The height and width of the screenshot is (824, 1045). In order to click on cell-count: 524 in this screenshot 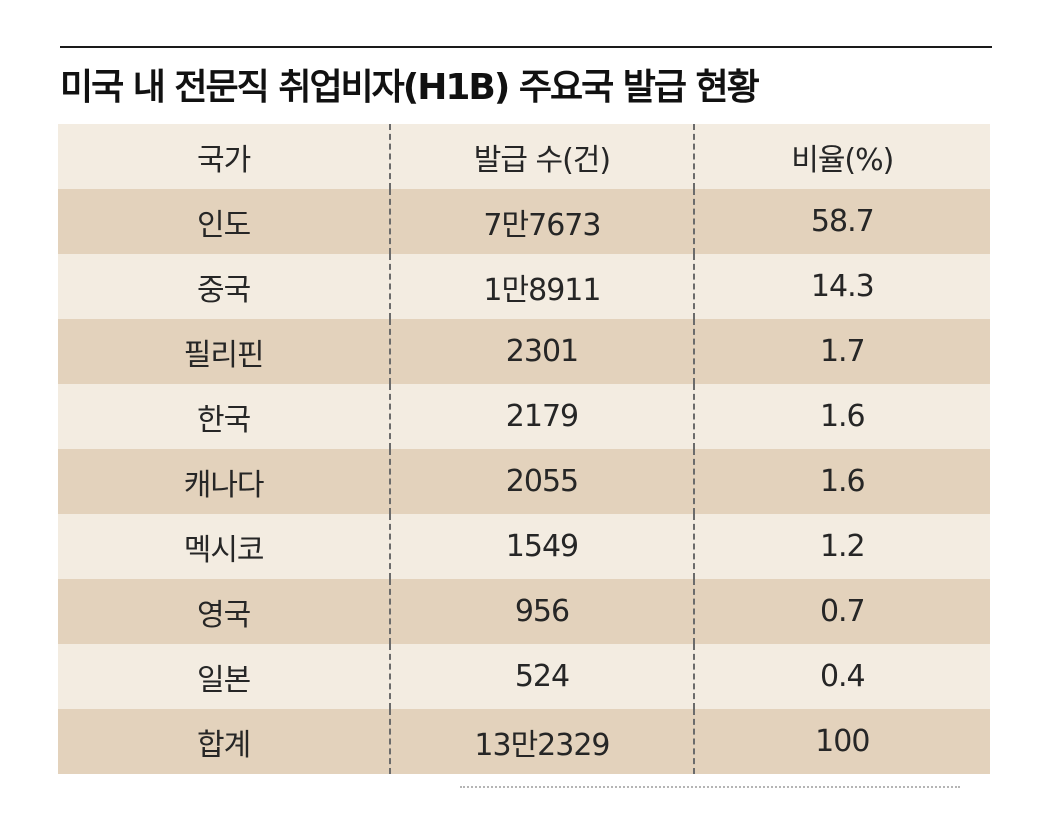, I will do `click(543, 676)`.